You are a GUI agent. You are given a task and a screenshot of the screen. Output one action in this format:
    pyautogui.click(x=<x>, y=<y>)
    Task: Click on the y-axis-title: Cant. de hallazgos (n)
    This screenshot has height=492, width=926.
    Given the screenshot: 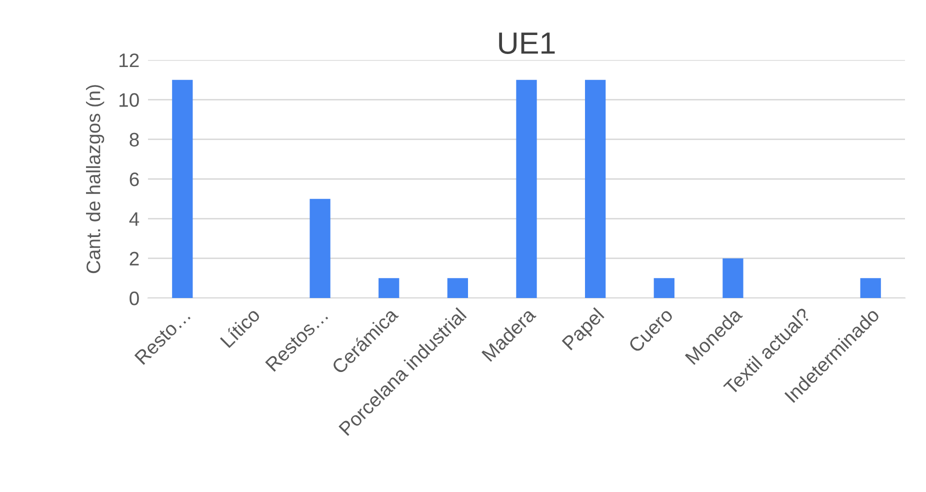 What is the action you would take?
    pyautogui.click(x=95, y=179)
    